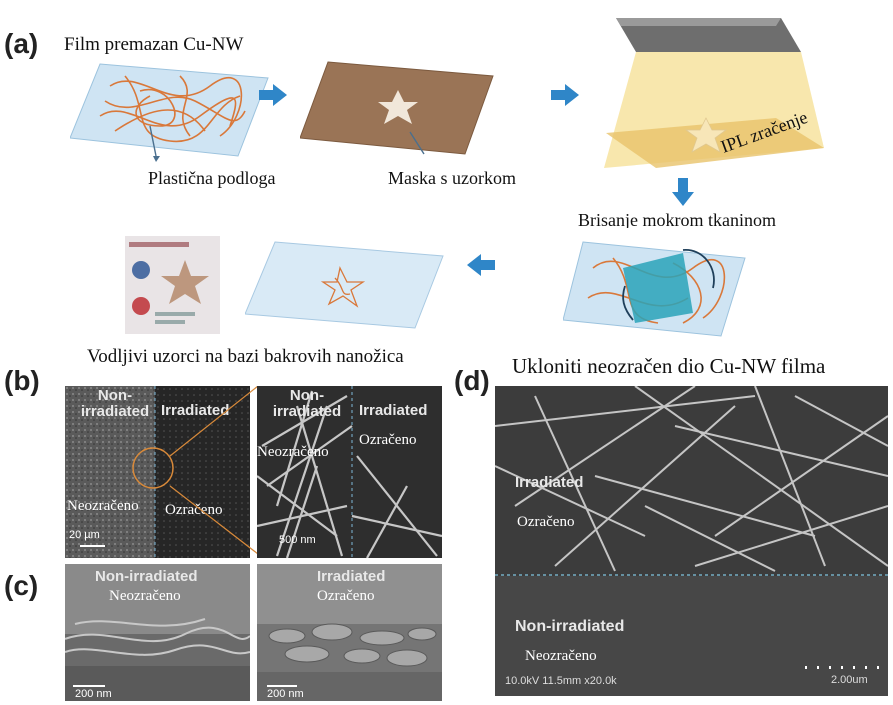  Describe the element at coordinates (212, 178) in the screenshot. I see `substrate-label: Plastična podloga` at that location.